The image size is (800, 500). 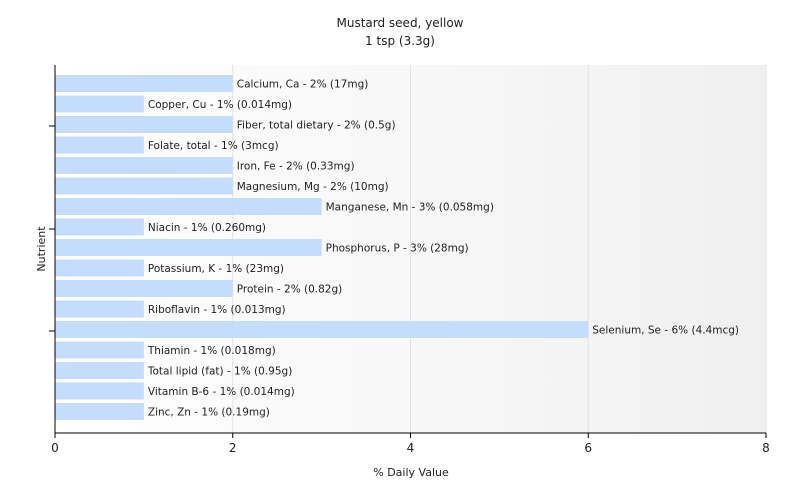 I want to click on x-tick-label-4: 8, so click(x=766, y=448).